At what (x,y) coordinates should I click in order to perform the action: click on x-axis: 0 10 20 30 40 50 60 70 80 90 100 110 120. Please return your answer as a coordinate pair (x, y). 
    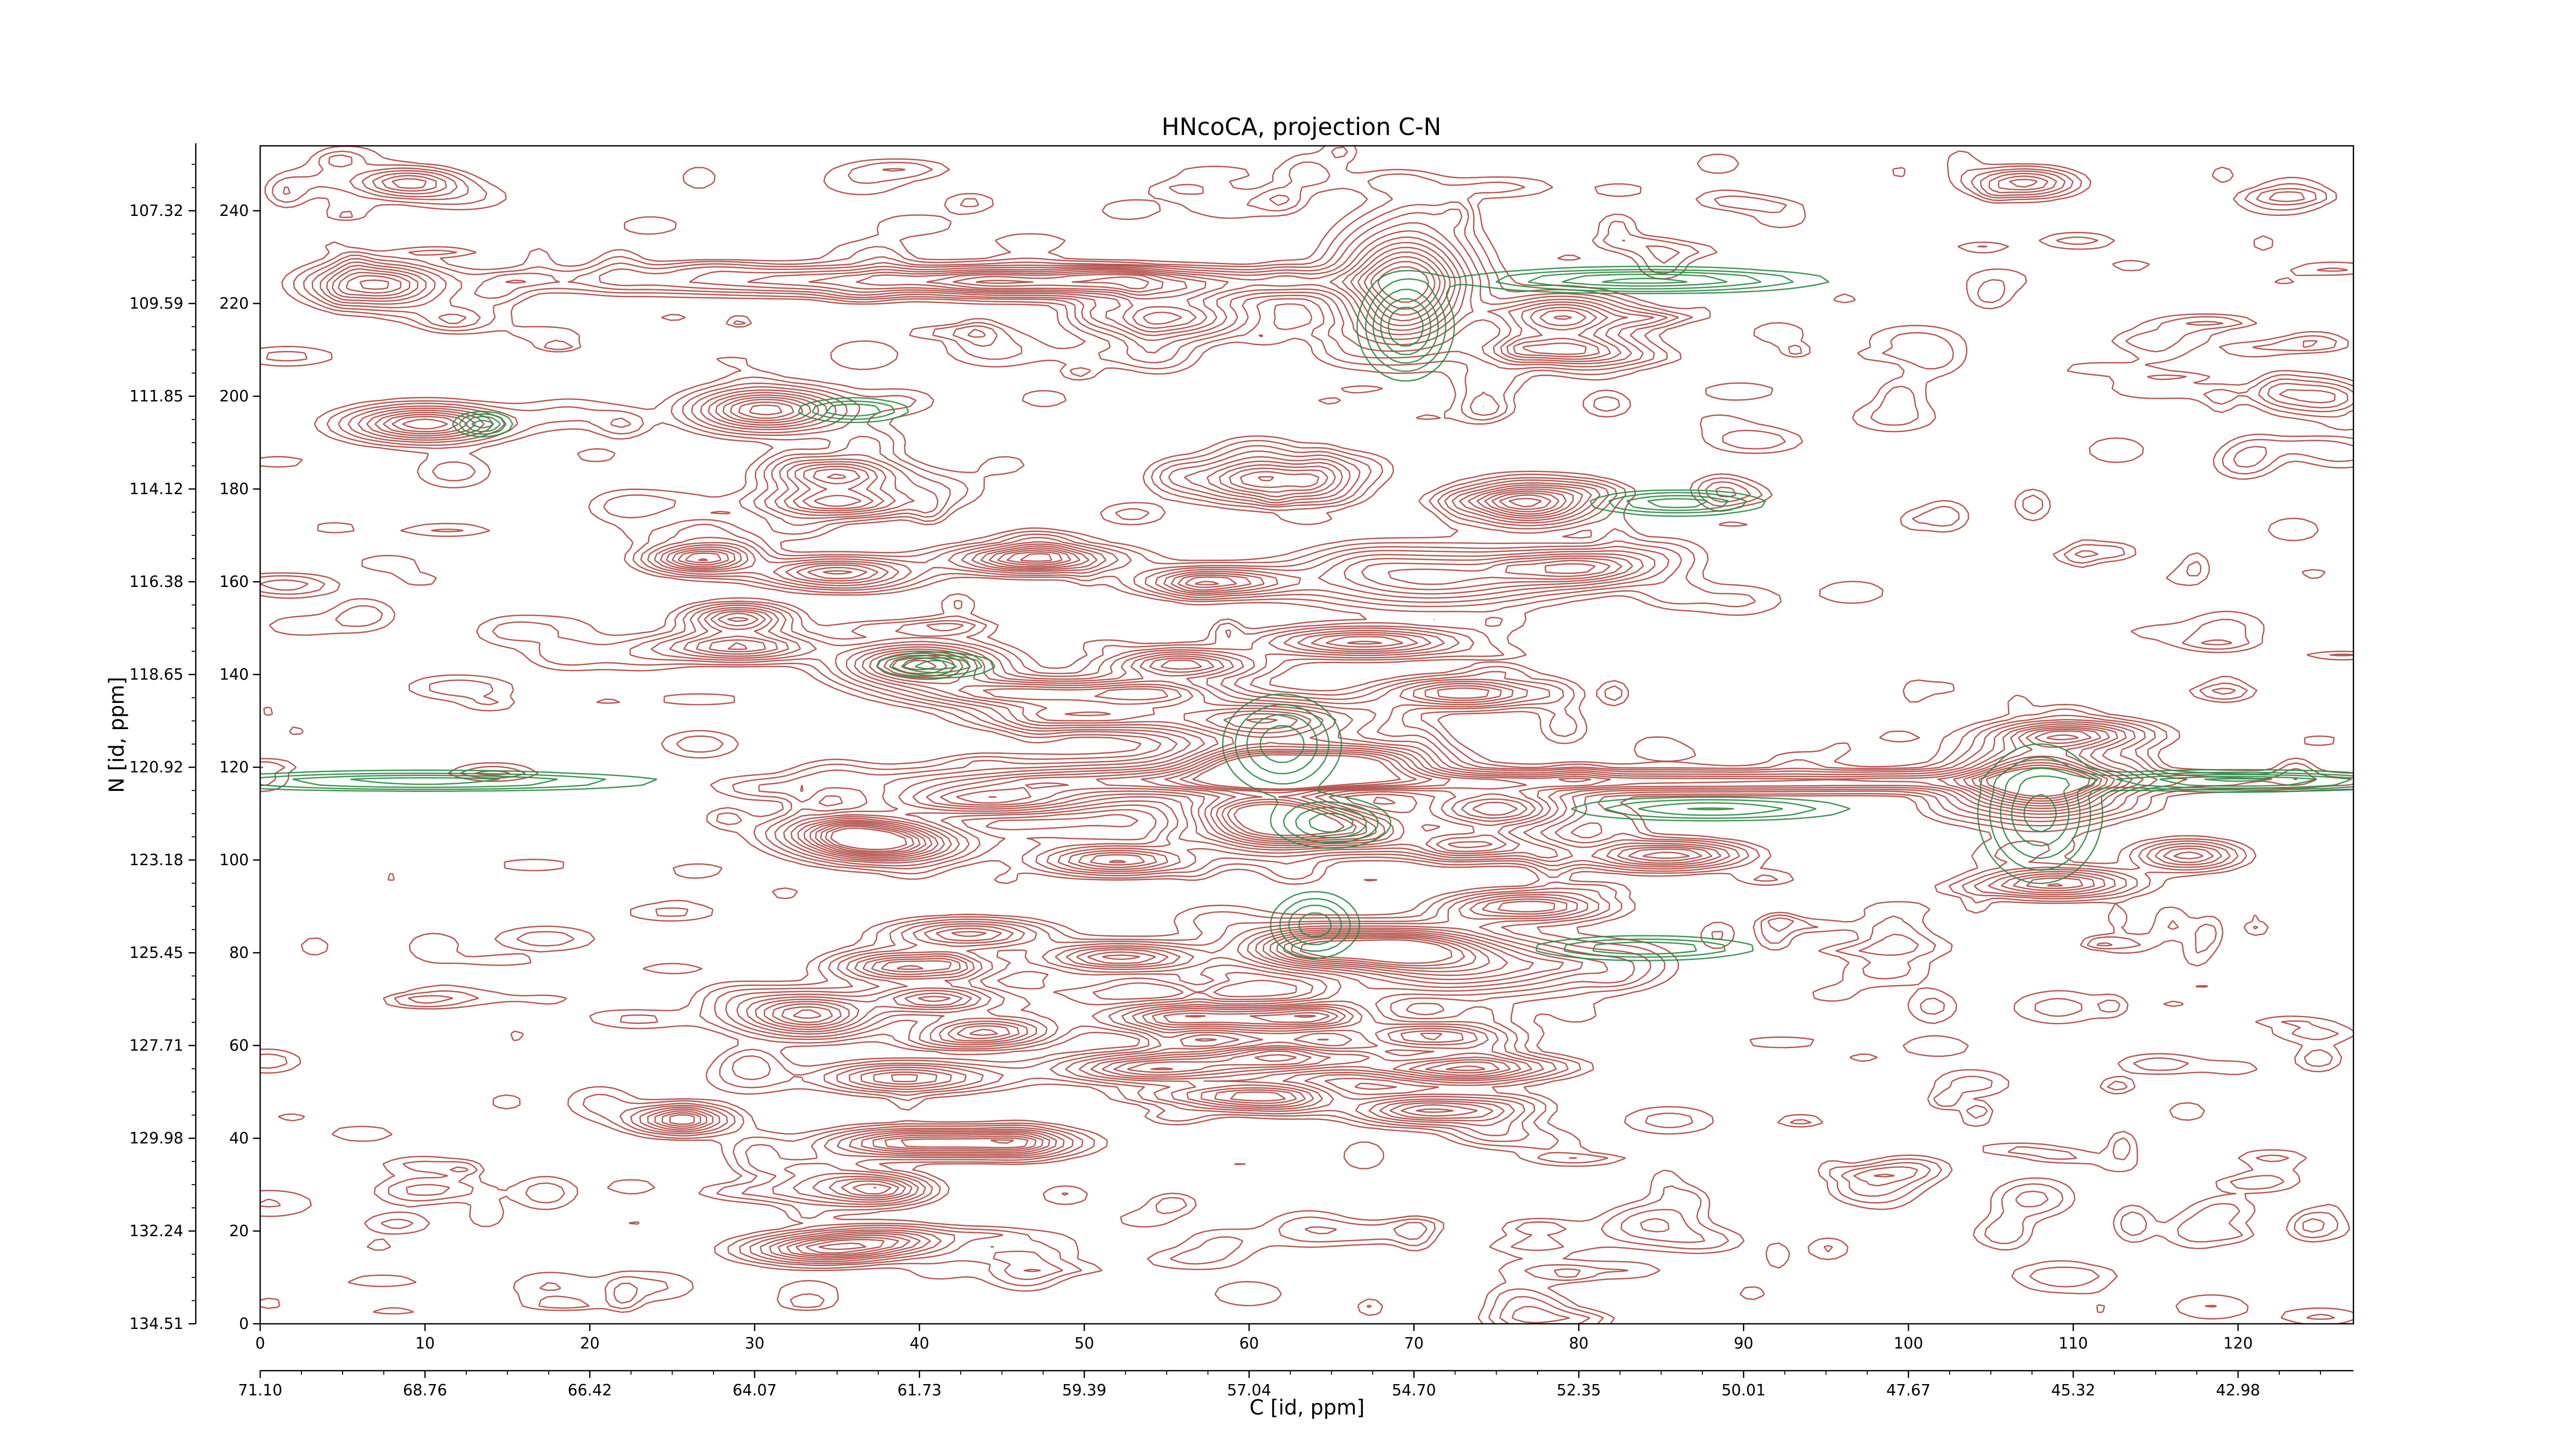
    Looking at the image, I should click on (1254, 1338).